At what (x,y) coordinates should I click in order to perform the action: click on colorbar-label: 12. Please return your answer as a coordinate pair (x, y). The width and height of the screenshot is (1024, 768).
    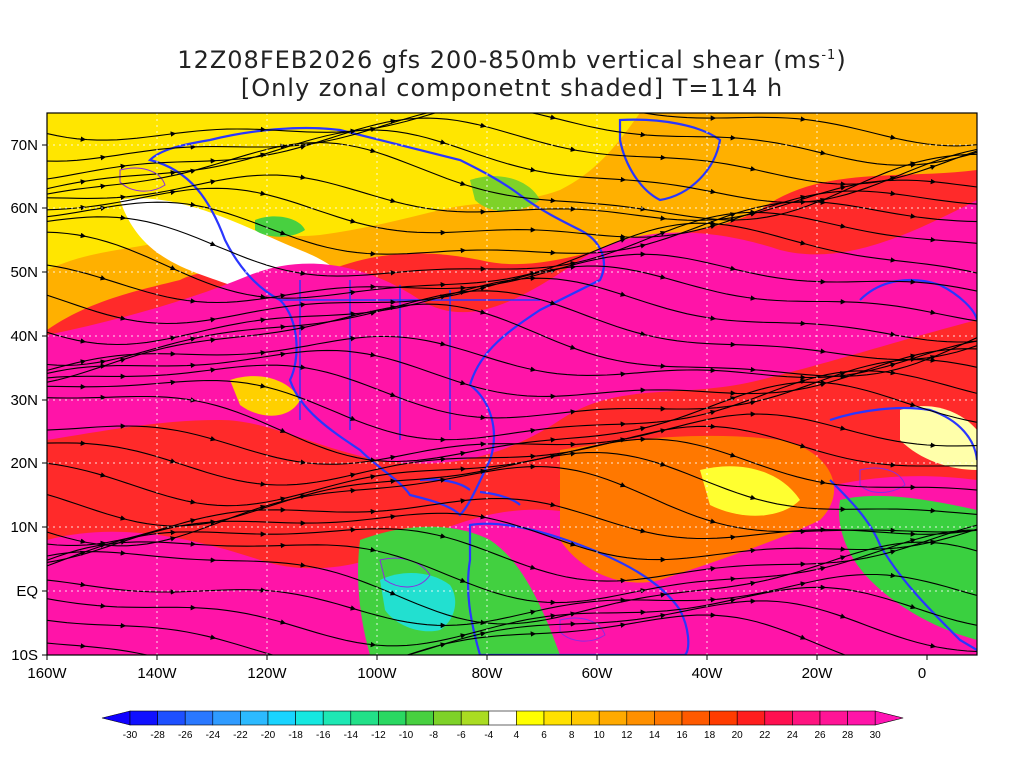
    Looking at the image, I should click on (627, 735).